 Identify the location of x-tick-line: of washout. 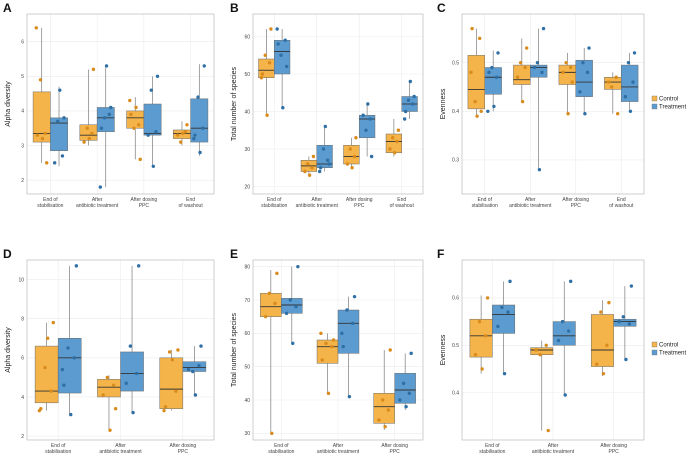
(191, 206).